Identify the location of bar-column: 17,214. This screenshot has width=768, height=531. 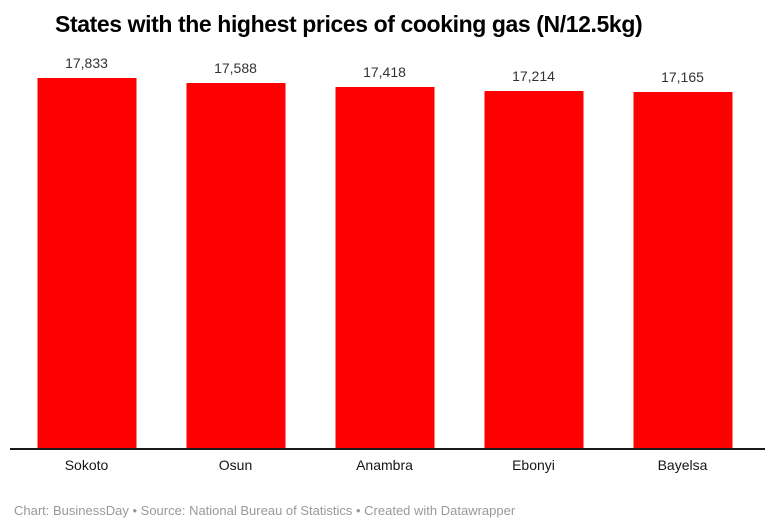
(533, 259).